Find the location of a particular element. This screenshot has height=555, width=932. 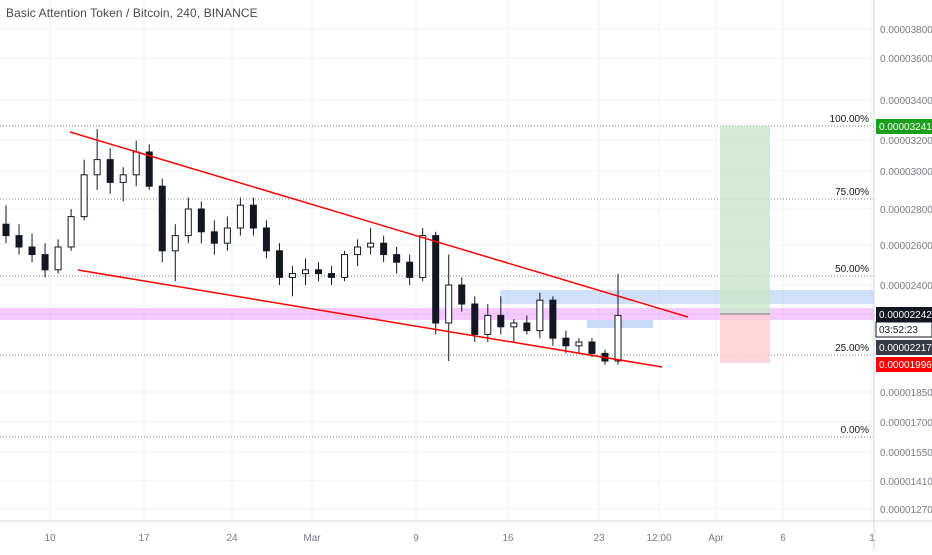

stop-price-tag-bg is located at coordinates (904, 364).